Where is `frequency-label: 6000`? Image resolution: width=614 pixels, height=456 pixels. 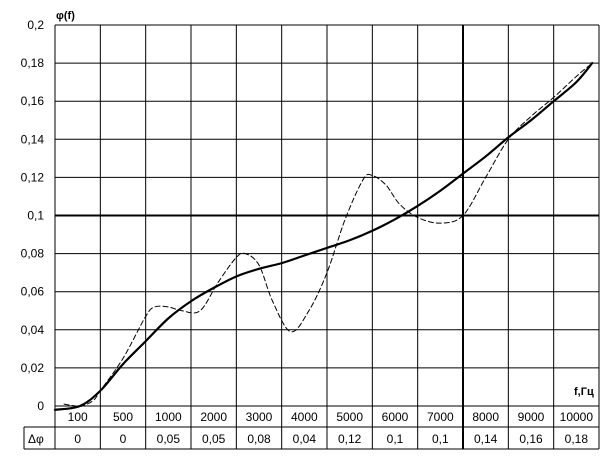 frequency-label: 6000 is located at coordinates (395, 417).